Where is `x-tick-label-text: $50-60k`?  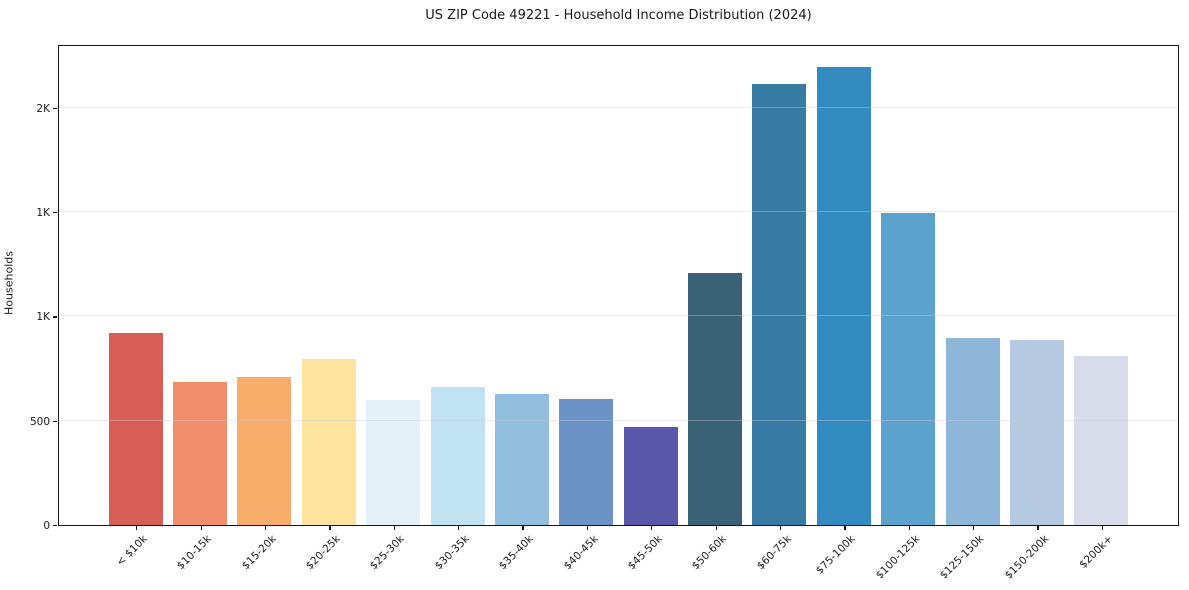 x-tick-label-text: $50-60k is located at coordinates (709, 553).